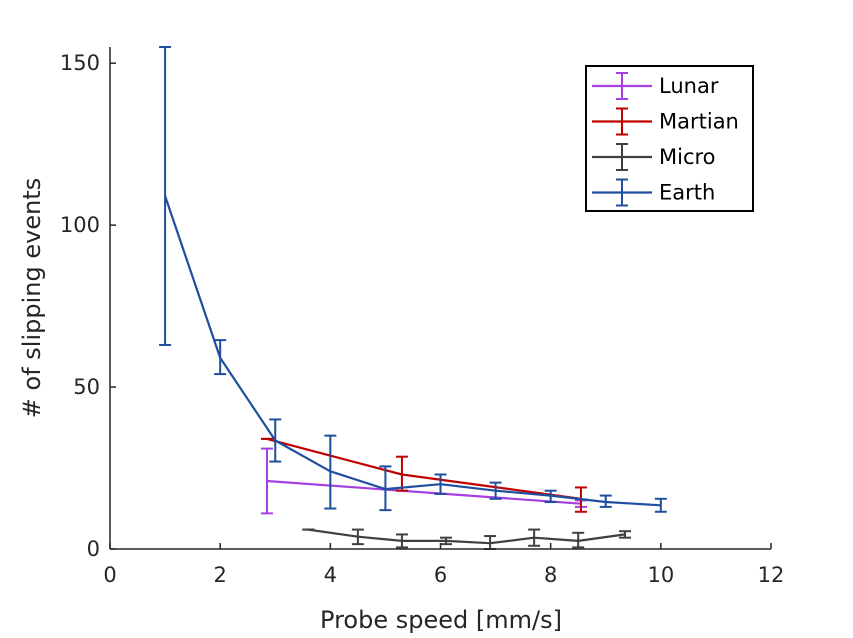  I want to click on series-micro, so click(467, 539).